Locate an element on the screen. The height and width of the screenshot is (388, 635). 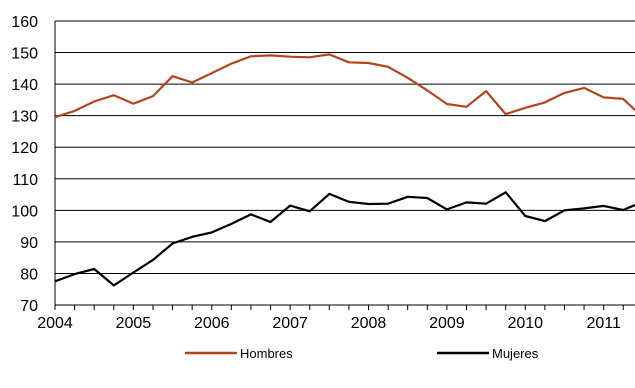
x-tick-label: 2009 is located at coordinates (447, 323).